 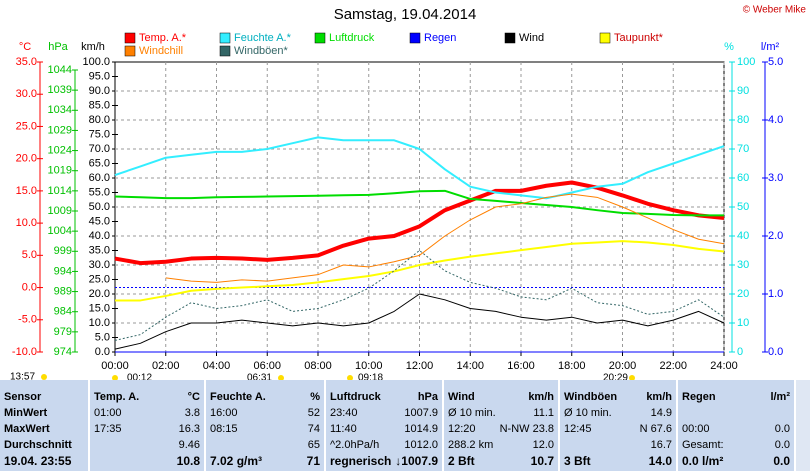 I want to click on y-tick-label: 1039, so click(x=60, y=90).